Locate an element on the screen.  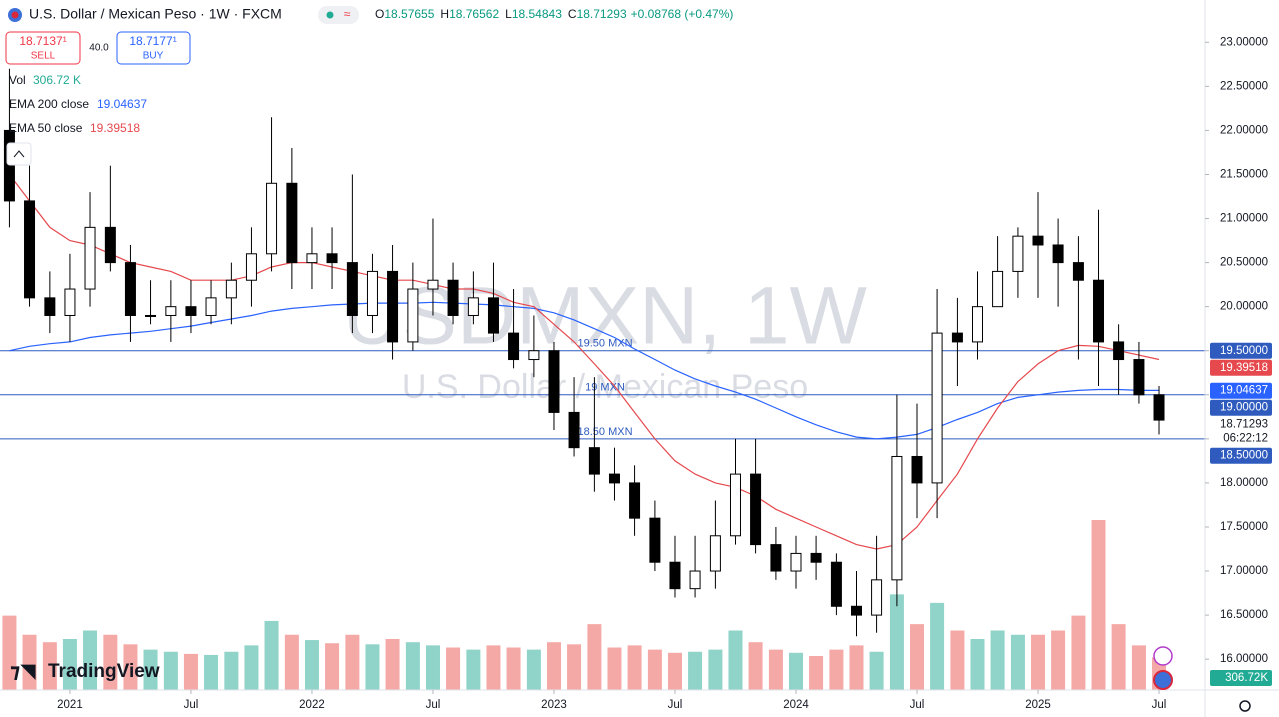
ohlc-value: 18.54843 is located at coordinates (537, 14).